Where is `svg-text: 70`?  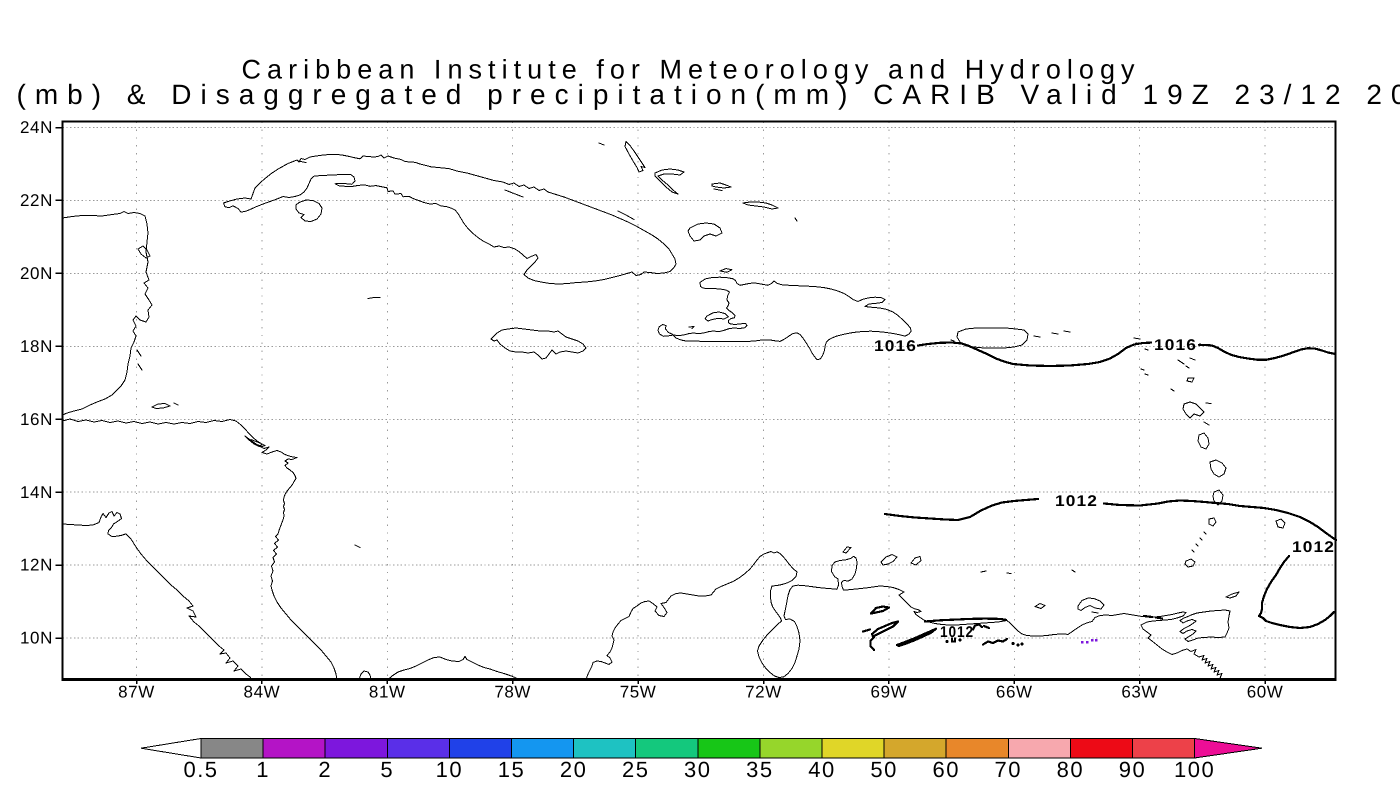 svg-text: 70 is located at coordinates (1008, 769).